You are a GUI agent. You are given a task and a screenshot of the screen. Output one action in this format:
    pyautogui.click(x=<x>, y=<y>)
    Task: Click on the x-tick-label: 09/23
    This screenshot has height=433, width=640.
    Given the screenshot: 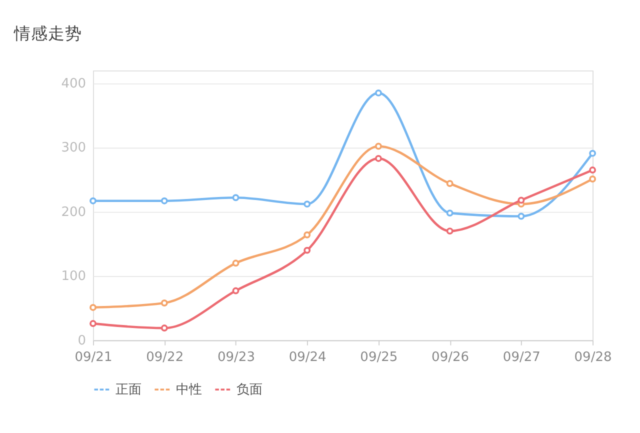 What is the action you would take?
    pyautogui.click(x=236, y=358)
    